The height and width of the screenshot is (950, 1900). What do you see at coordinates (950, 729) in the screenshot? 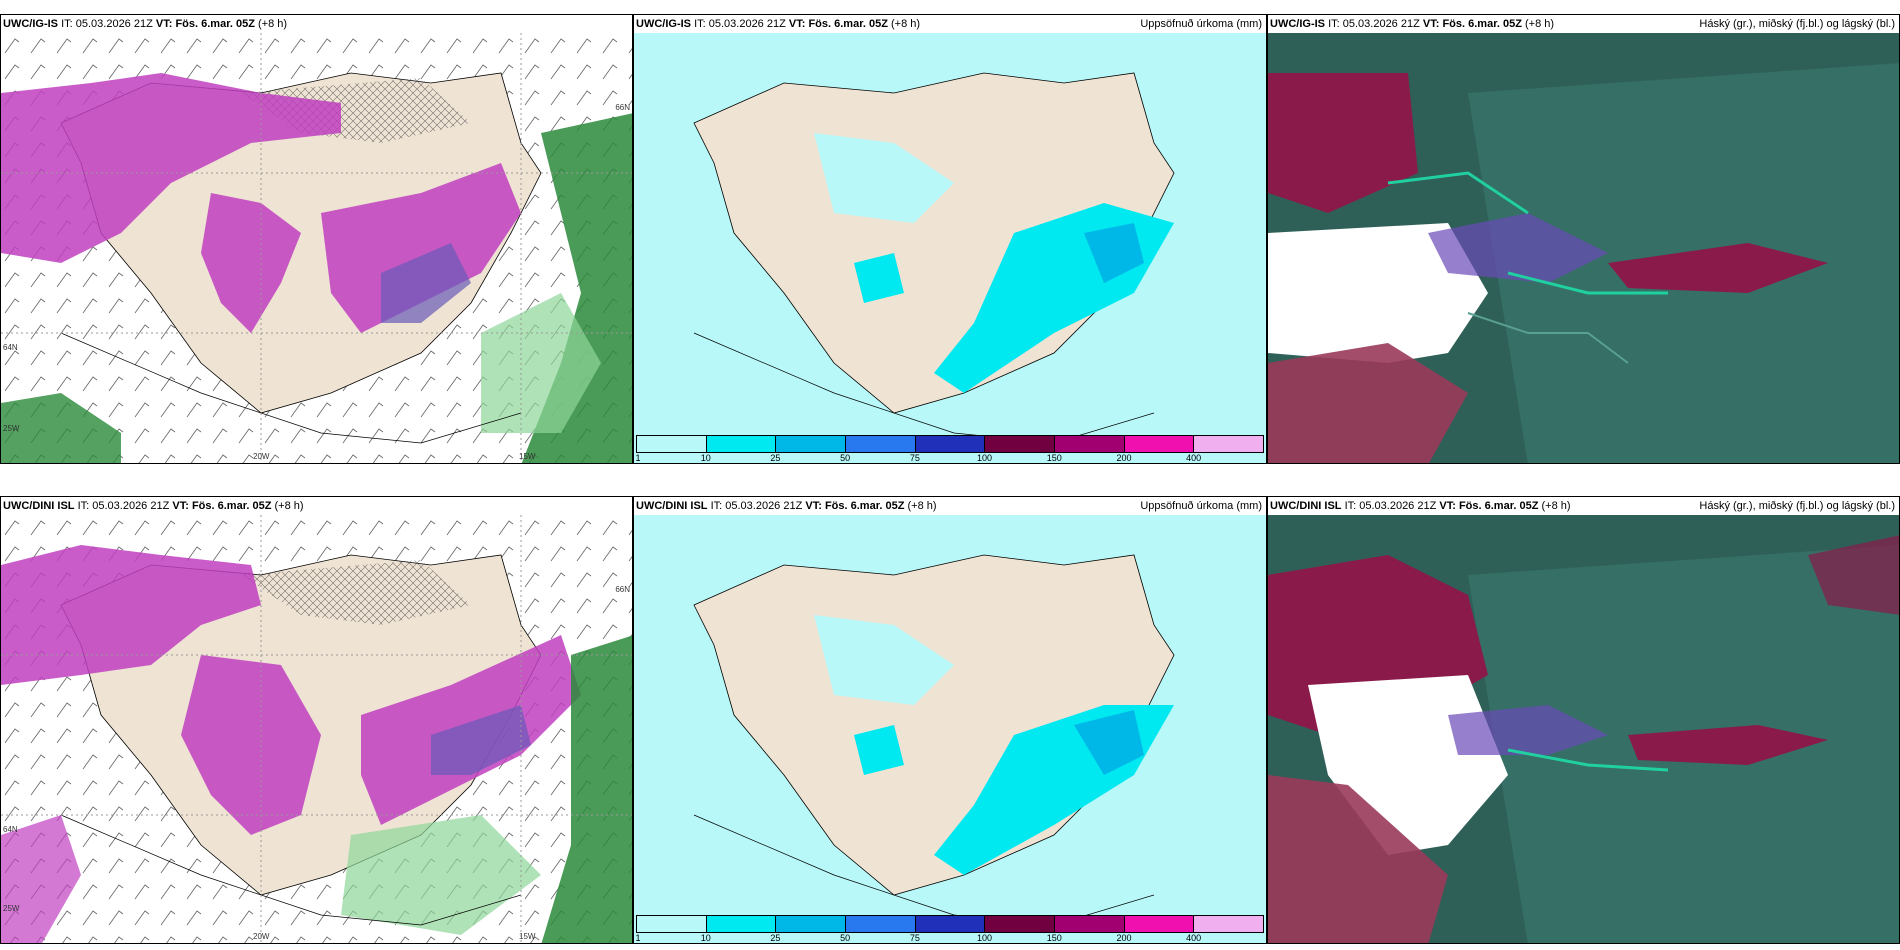
I see `accumulated-precip-map: 1 10 25 50 75 100 150 200 400` at bounding box center [950, 729].